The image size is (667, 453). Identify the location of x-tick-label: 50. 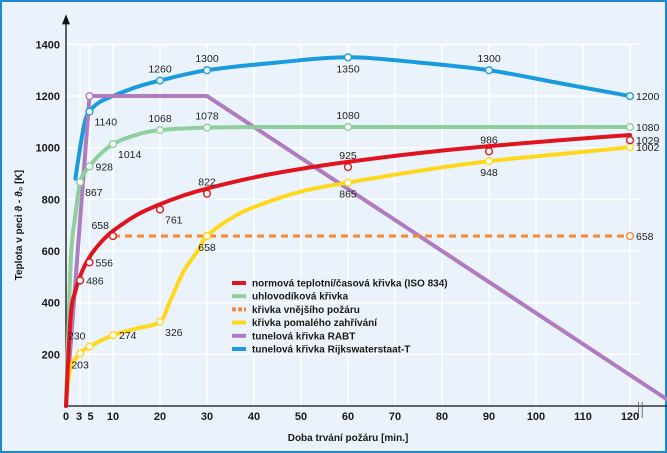
(301, 417).